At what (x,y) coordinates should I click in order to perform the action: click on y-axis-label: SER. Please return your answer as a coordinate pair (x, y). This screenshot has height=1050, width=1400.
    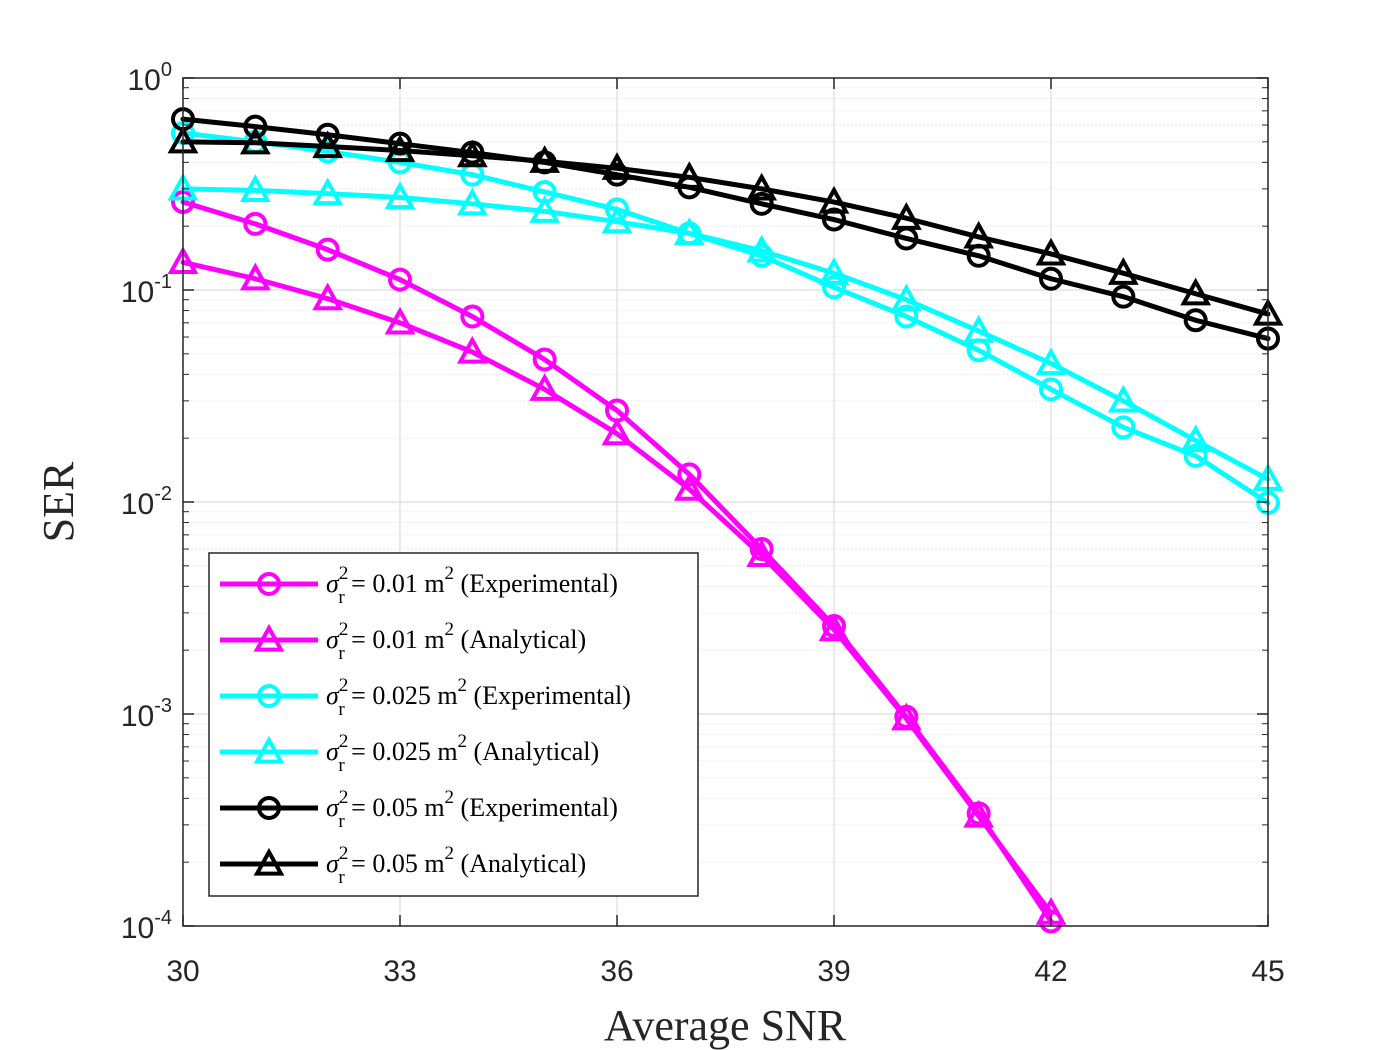
    Looking at the image, I should click on (58, 501).